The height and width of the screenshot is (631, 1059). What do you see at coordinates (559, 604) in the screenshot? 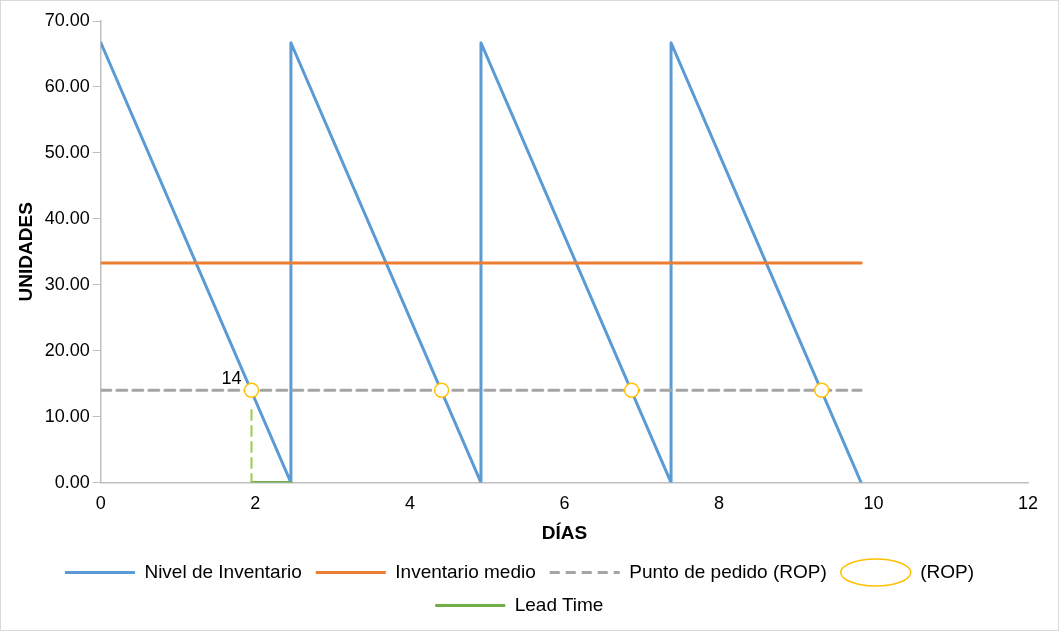
I see `legend-label: Lead Time` at bounding box center [559, 604].